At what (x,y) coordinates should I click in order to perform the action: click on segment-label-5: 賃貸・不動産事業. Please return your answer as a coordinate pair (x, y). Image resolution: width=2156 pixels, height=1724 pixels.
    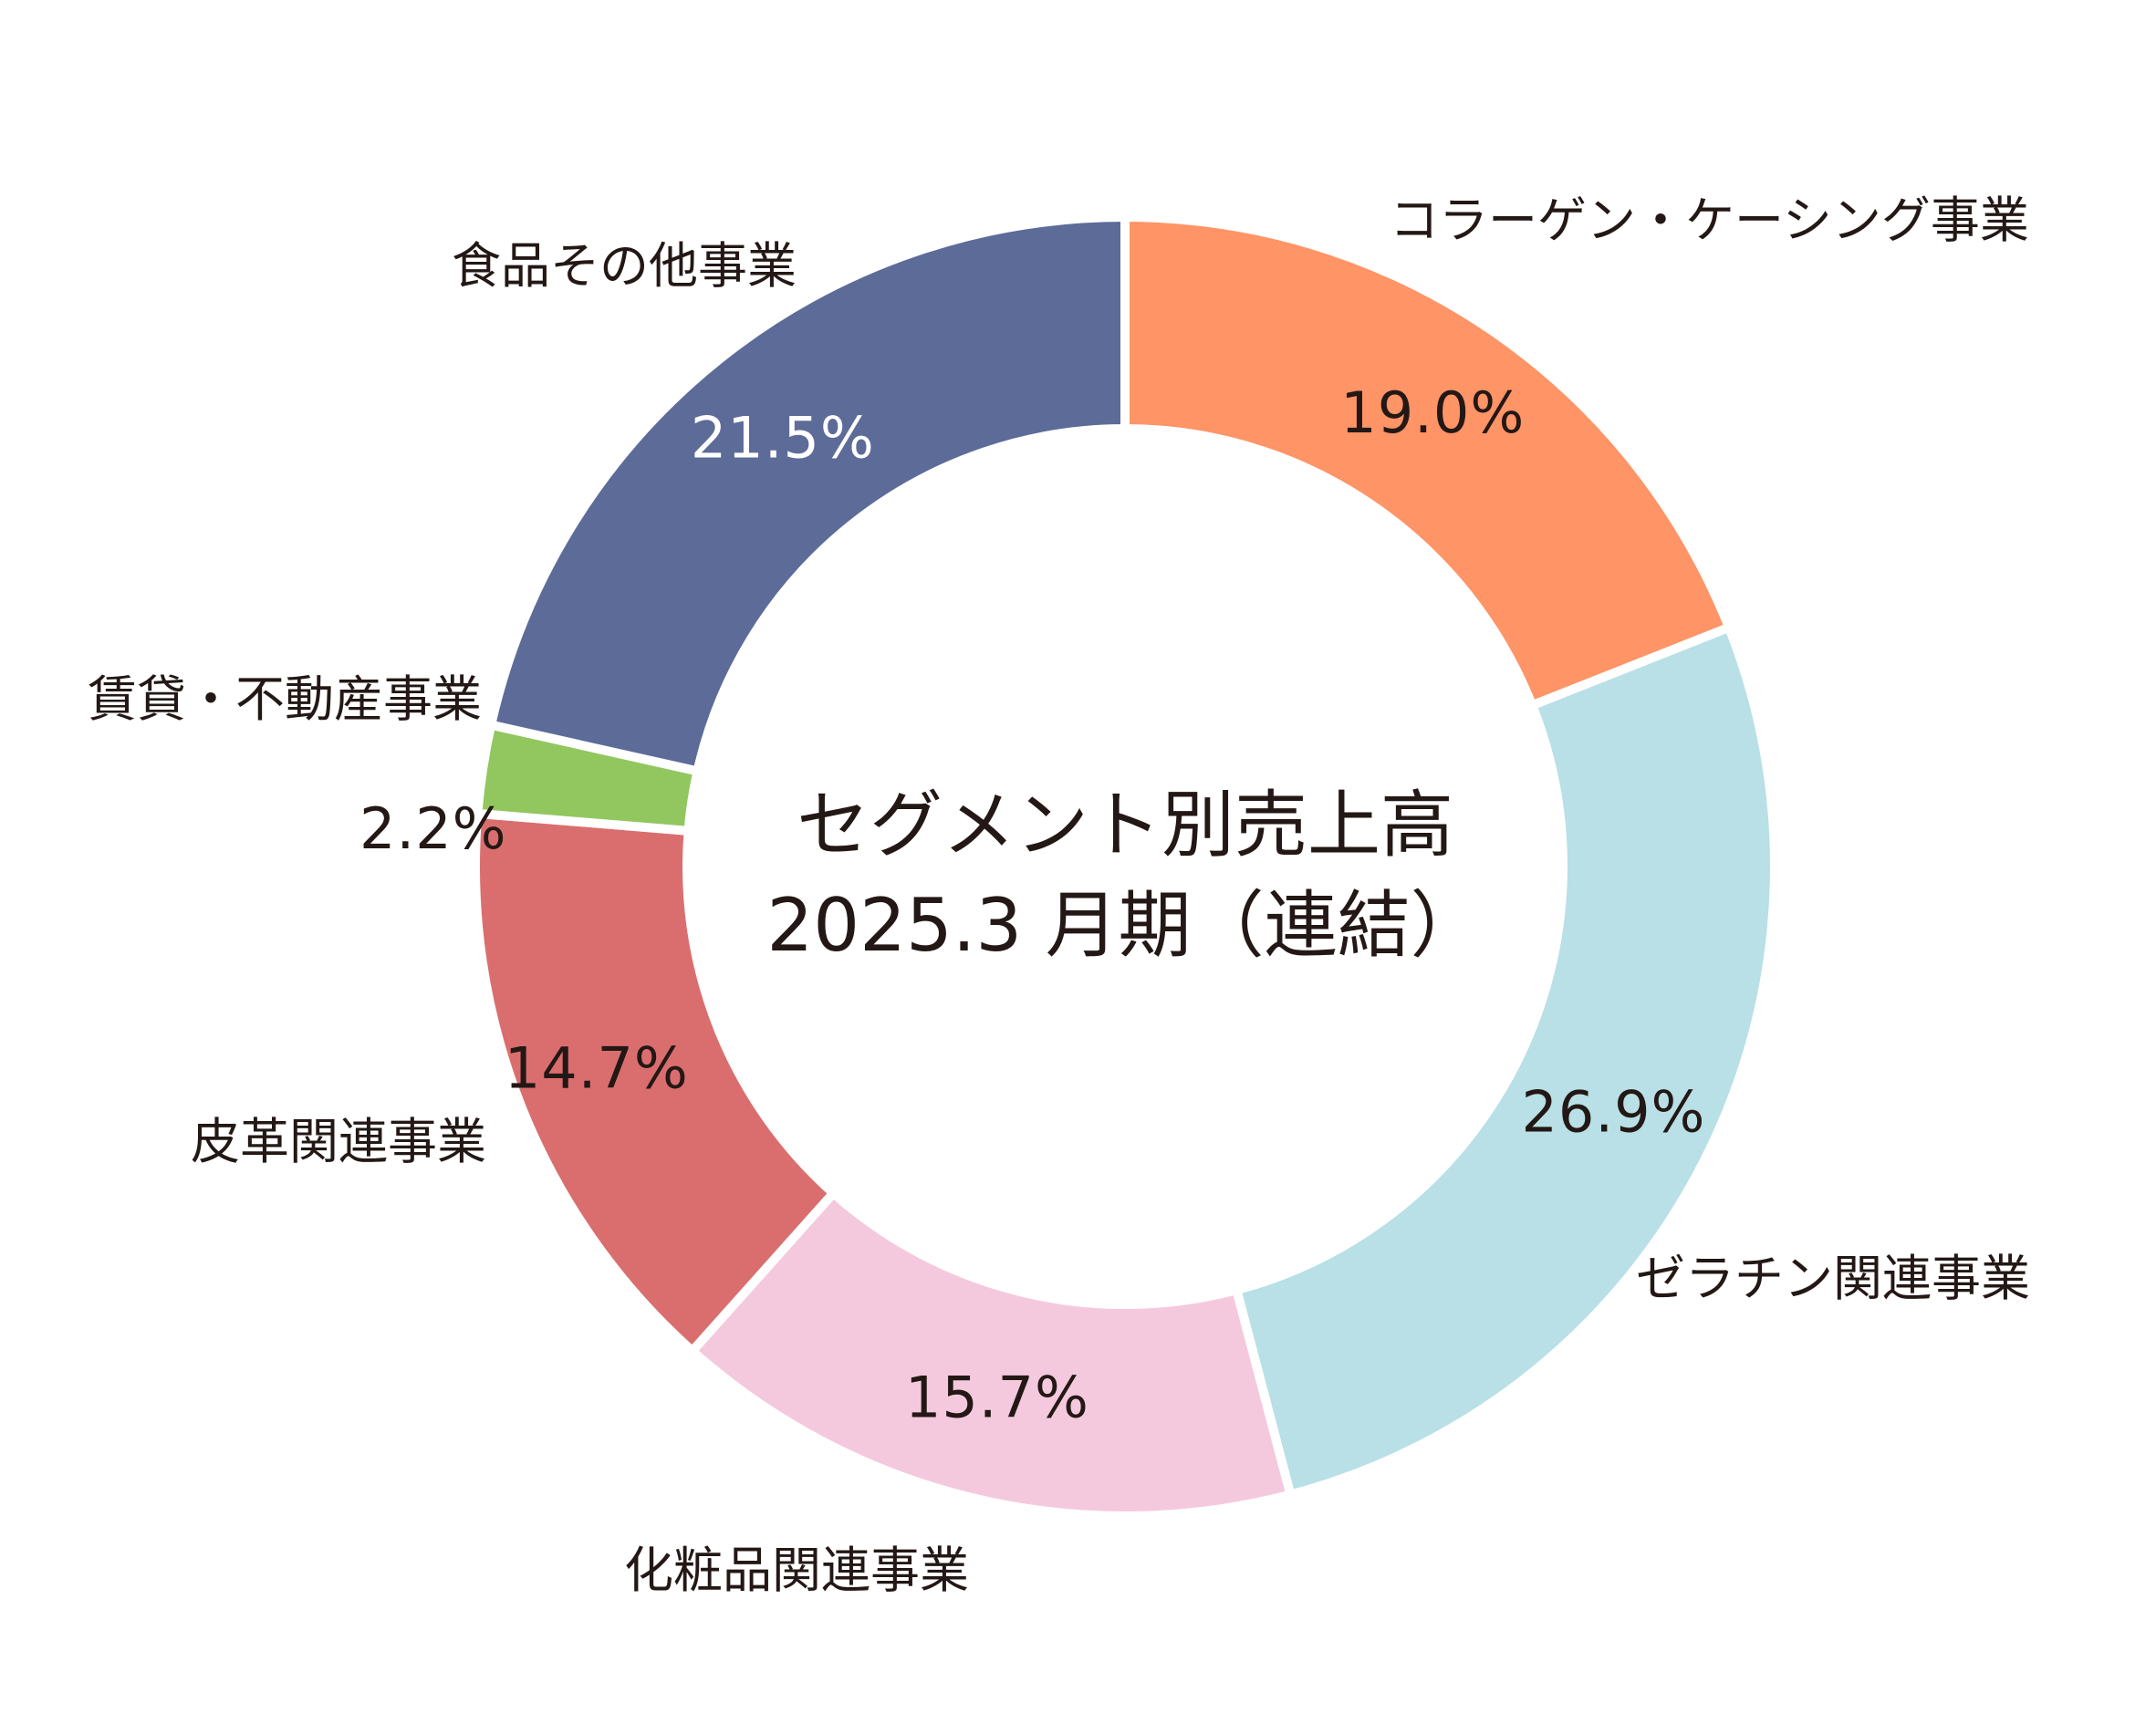
    Looking at the image, I should click on (285, 699).